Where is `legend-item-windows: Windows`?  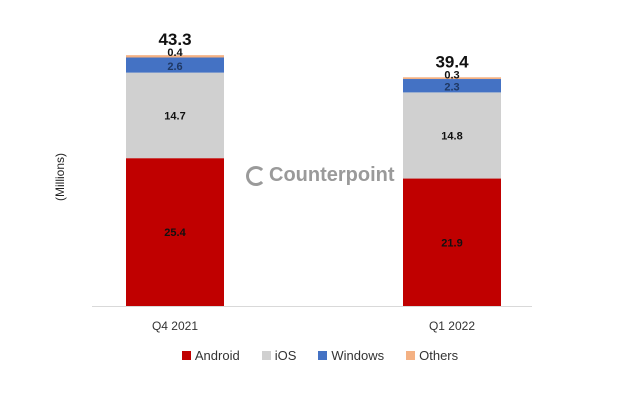 legend-item-windows: Windows is located at coordinates (351, 355).